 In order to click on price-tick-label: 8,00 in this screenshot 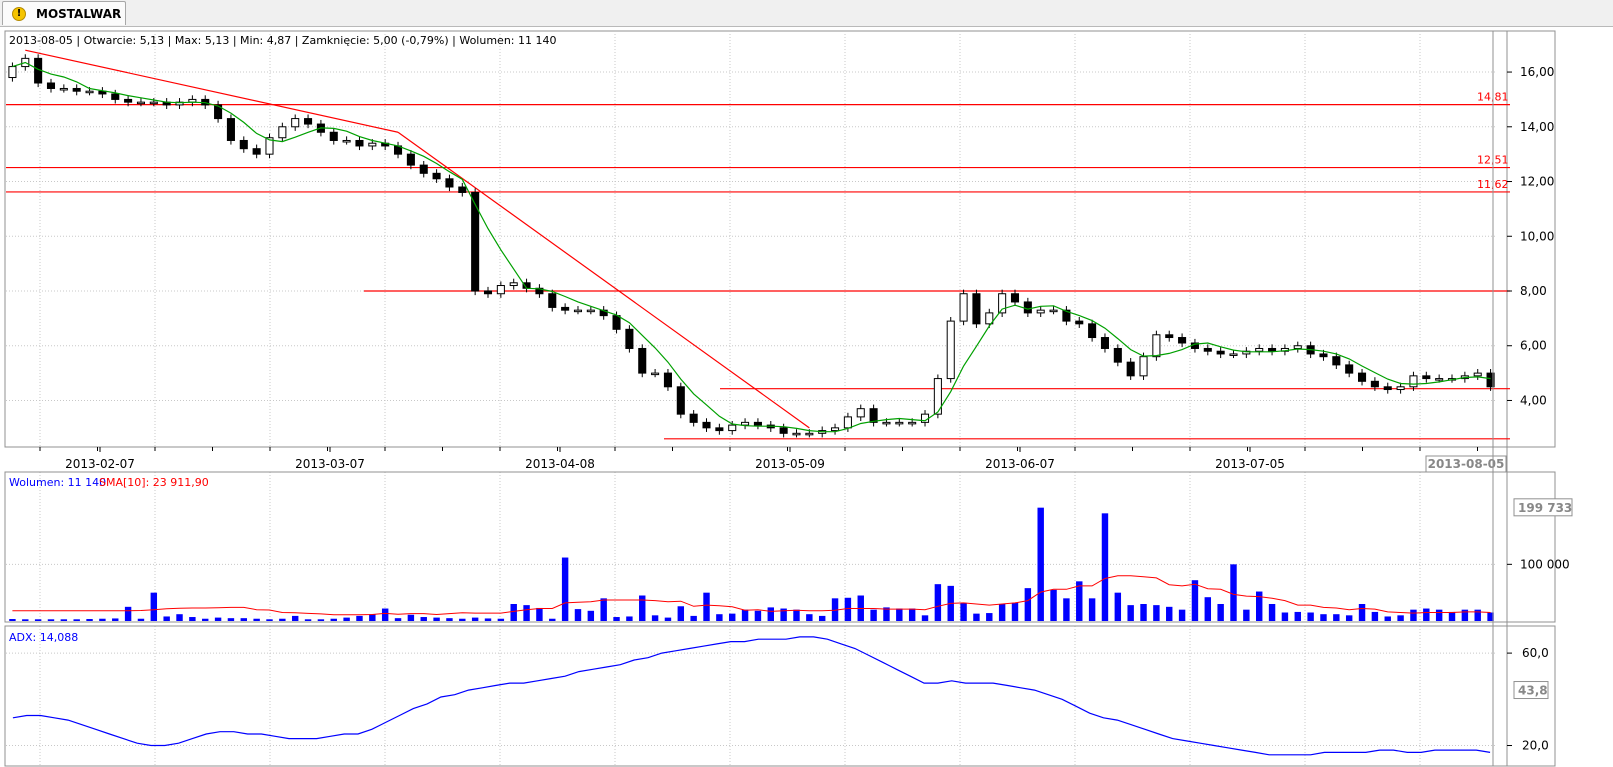, I will do `click(1533, 291)`.